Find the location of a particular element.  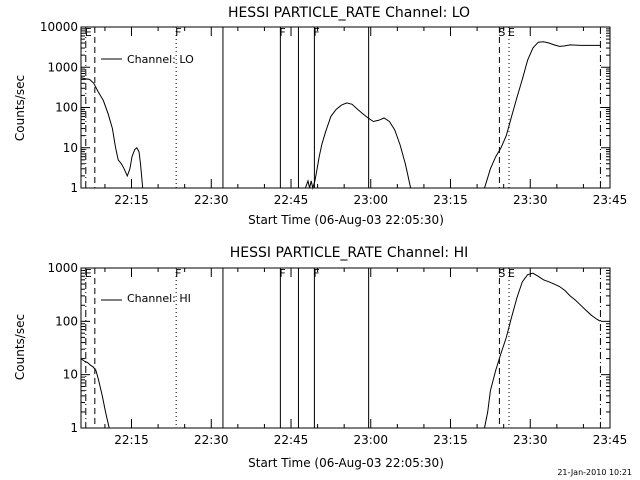

hi-x-tick-label: 23:15 is located at coordinates (450, 440).